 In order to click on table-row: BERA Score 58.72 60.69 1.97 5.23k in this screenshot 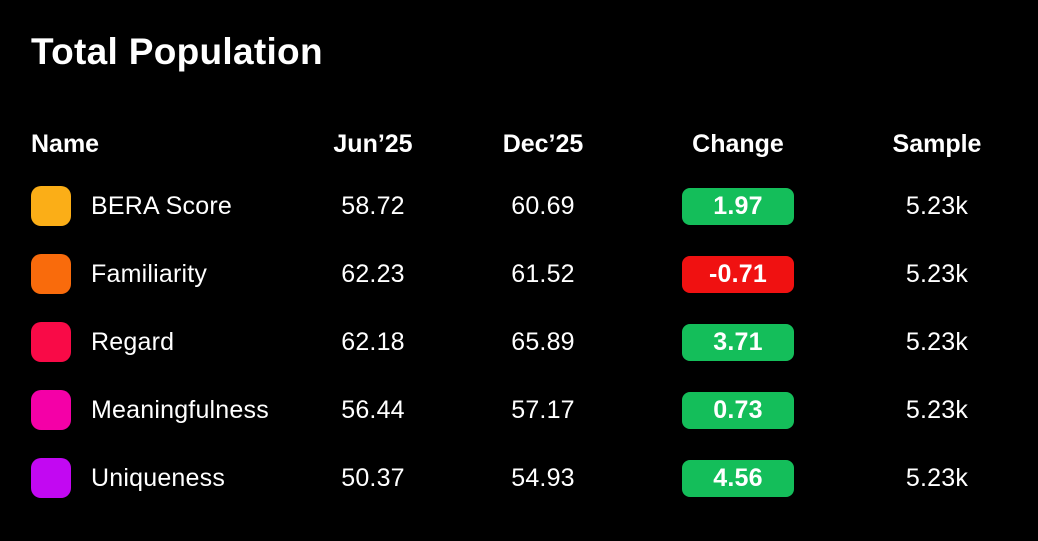, I will do `click(534, 206)`.